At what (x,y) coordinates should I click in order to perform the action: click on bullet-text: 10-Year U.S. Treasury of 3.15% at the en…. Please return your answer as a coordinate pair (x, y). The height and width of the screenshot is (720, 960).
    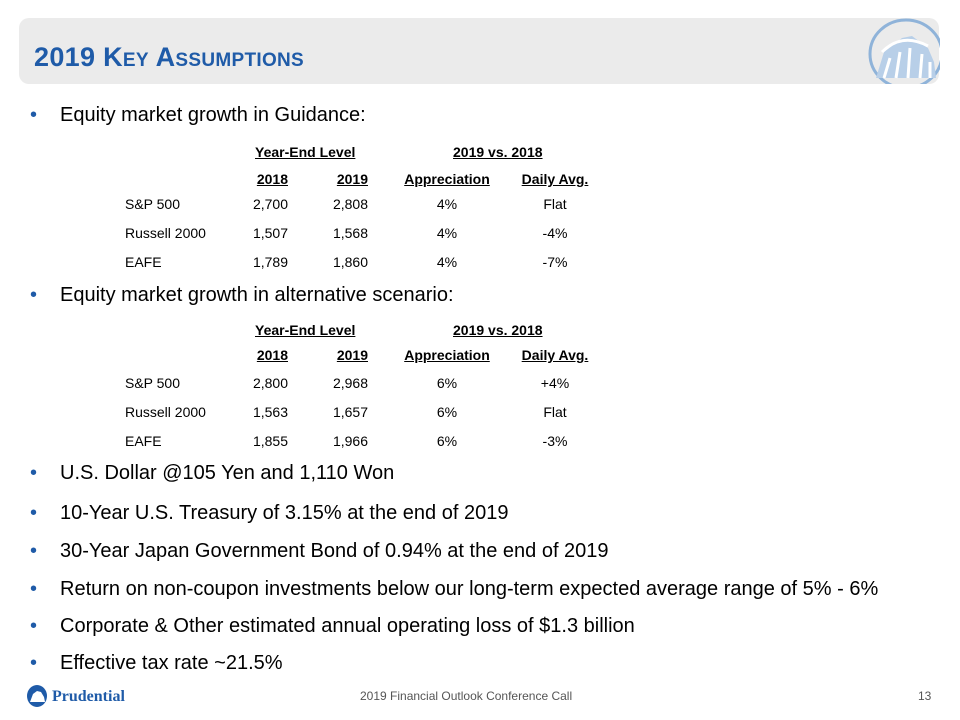
    Looking at the image, I should click on (284, 513).